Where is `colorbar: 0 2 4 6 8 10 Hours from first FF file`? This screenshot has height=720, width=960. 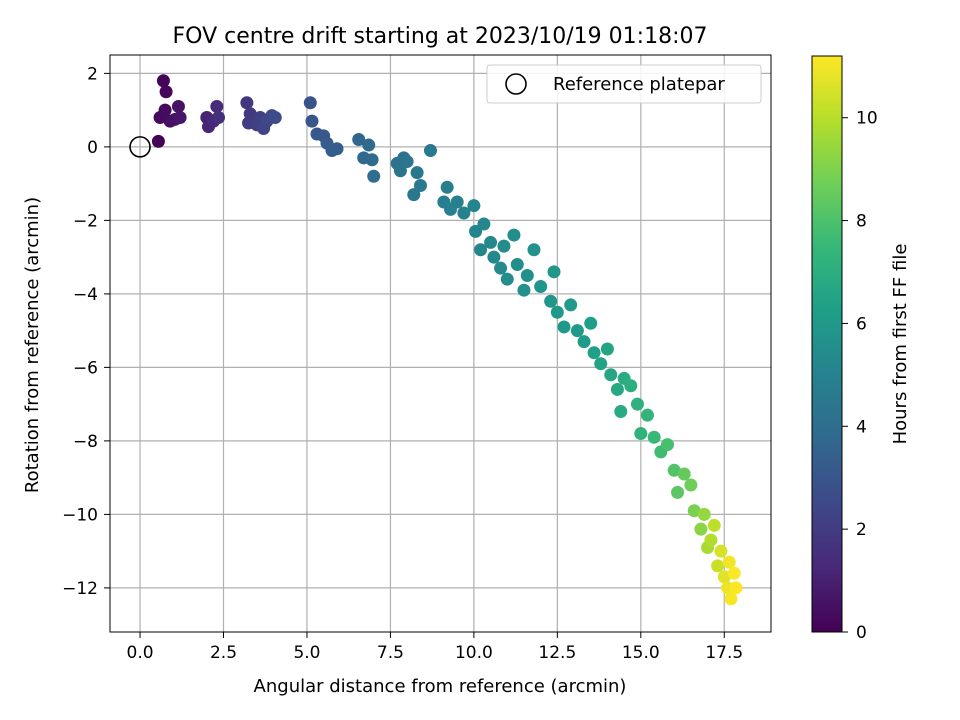
colorbar: 0 2 4 6 8 10 Hours from first FF file is located at coordinates (861, 349).